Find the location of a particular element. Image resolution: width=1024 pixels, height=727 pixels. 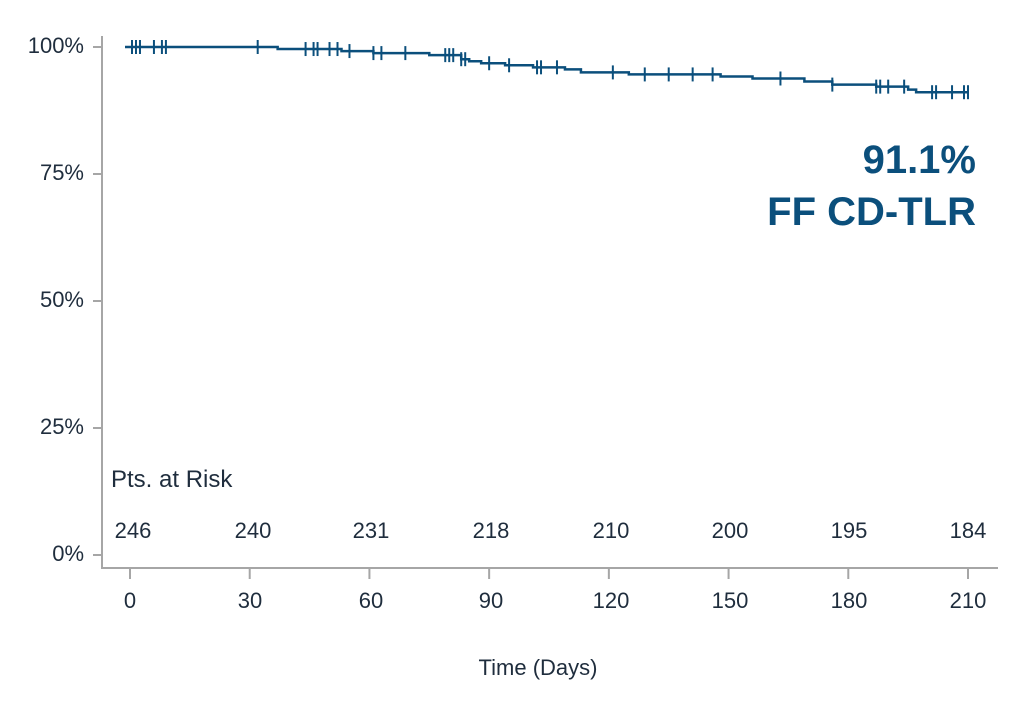

y-tick-label-50: 50% is located at coordinates (61, 299).